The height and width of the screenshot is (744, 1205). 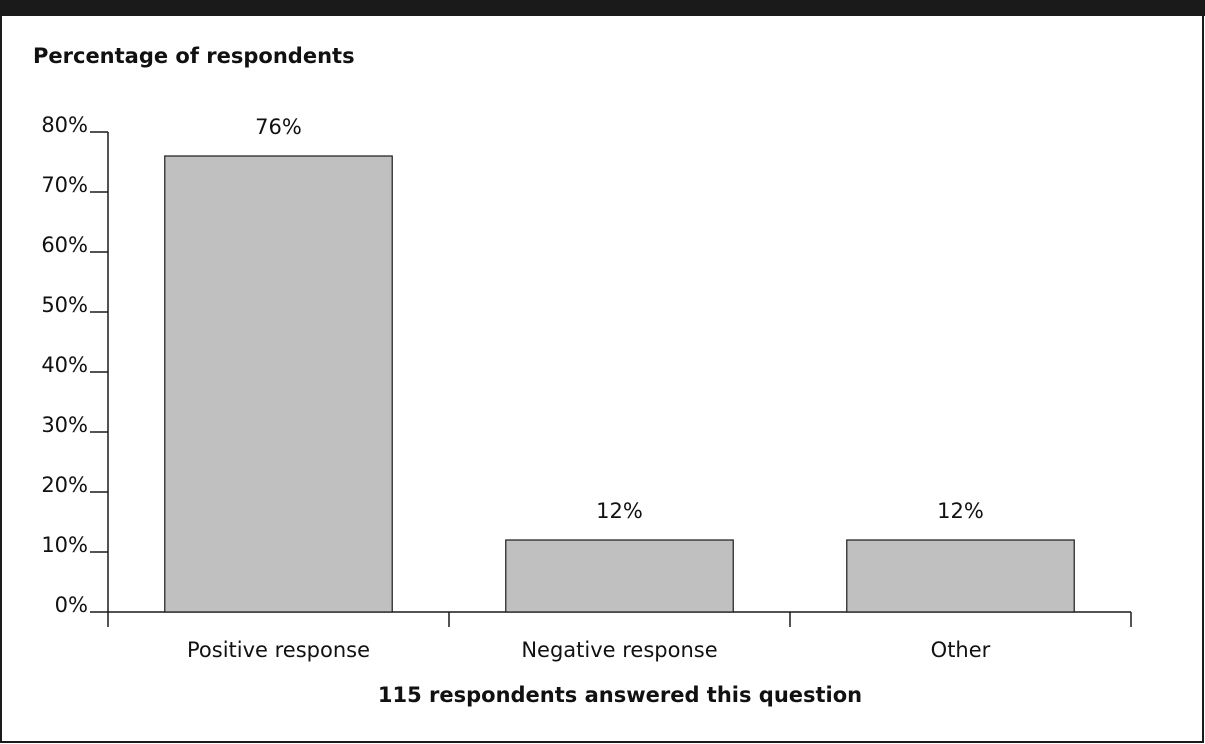 I want to click on x-category-label: Positive response, so click(x=278, y=650).